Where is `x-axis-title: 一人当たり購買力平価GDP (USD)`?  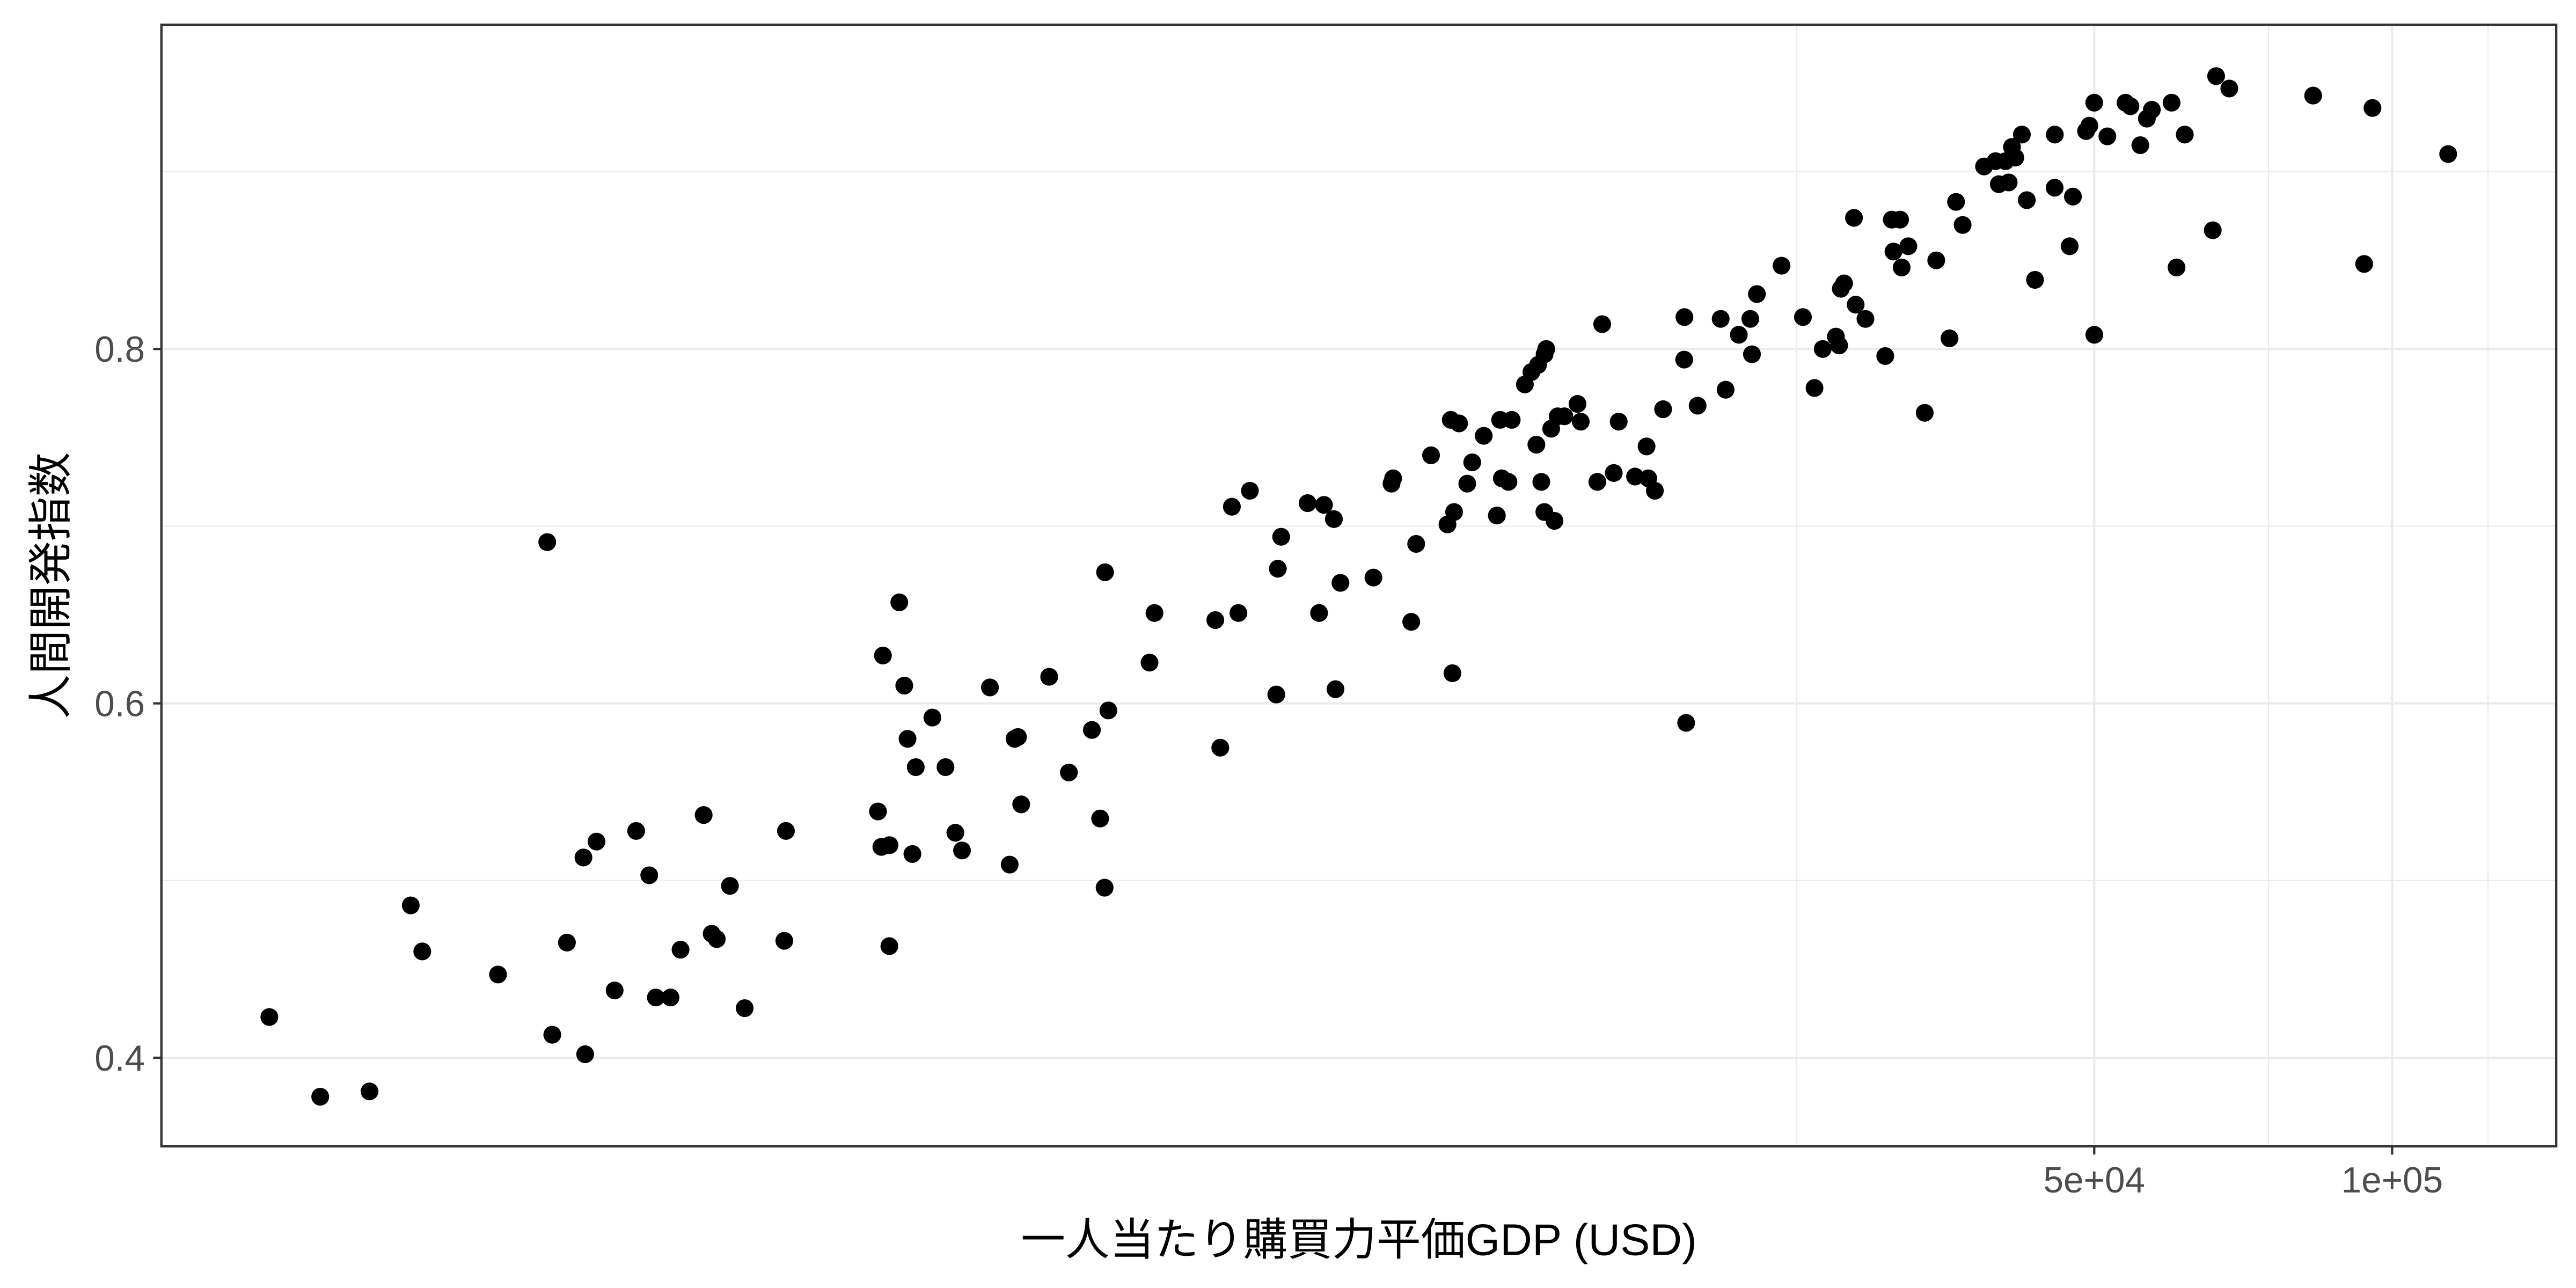 x-axis-title: 一人当たり購買力平価GDP (USD) is located at coordinates (1359, 1240).